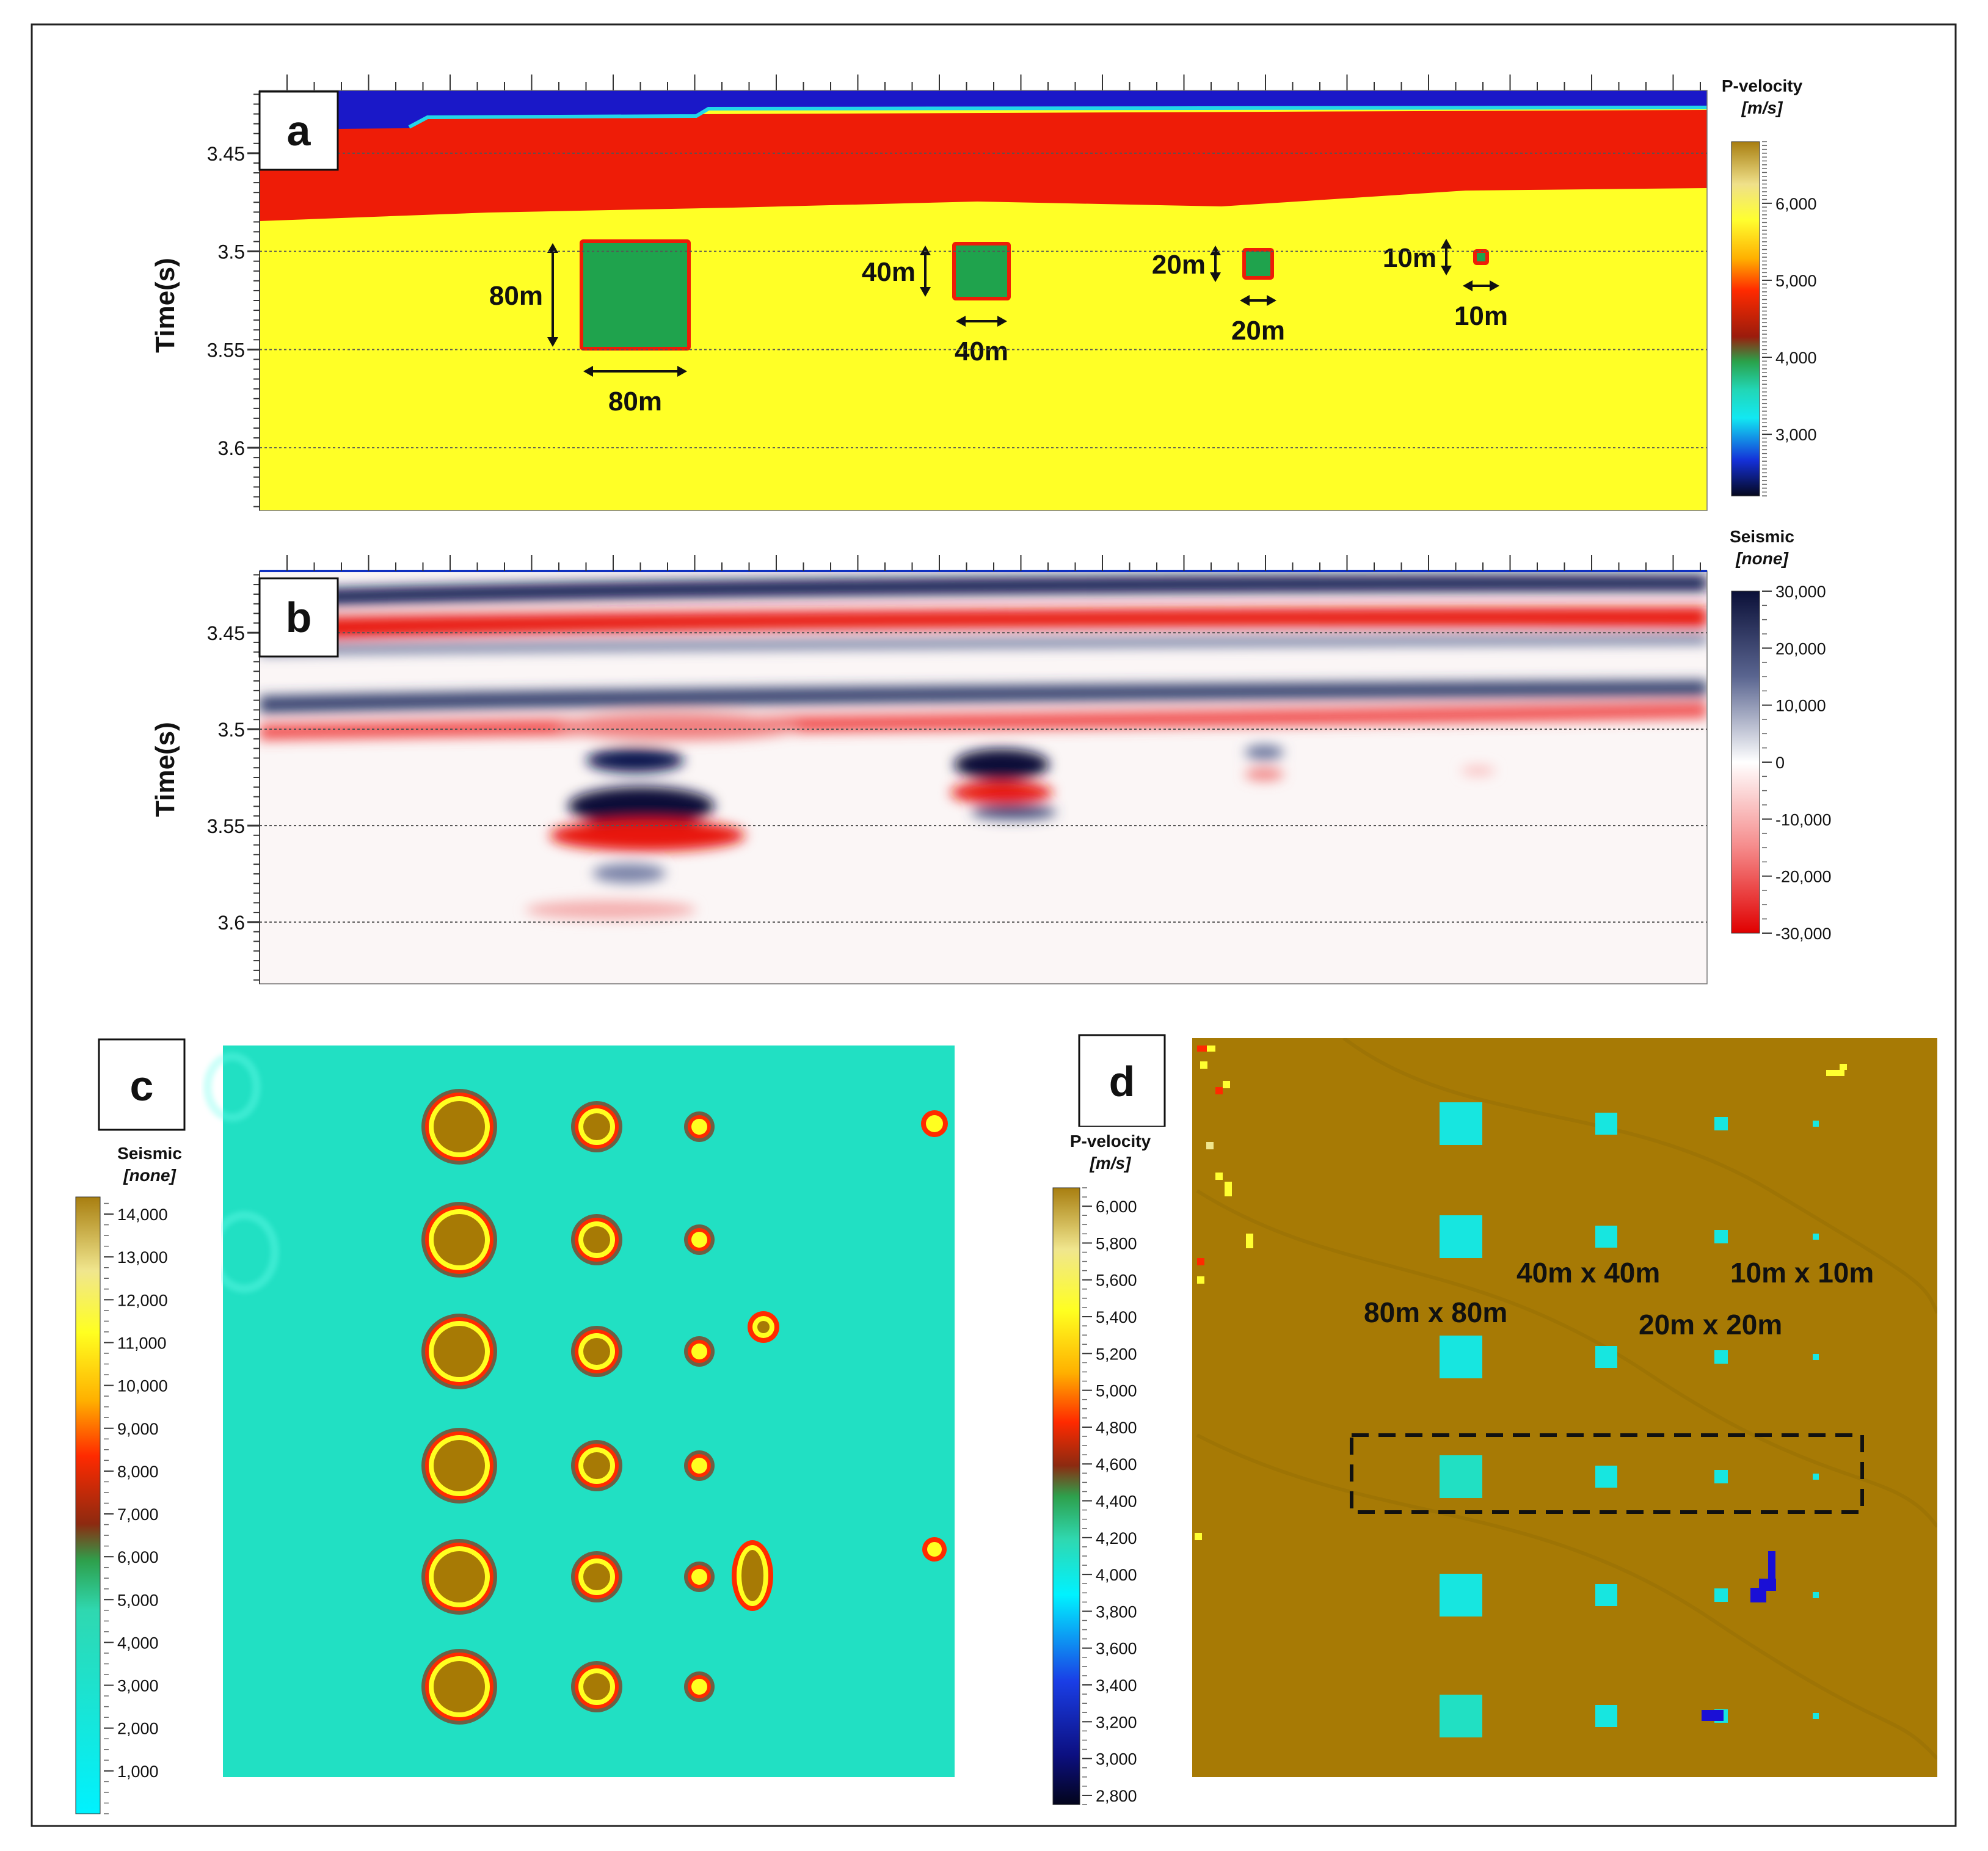  I want to click on seafloor-line, so click(1057, 117).